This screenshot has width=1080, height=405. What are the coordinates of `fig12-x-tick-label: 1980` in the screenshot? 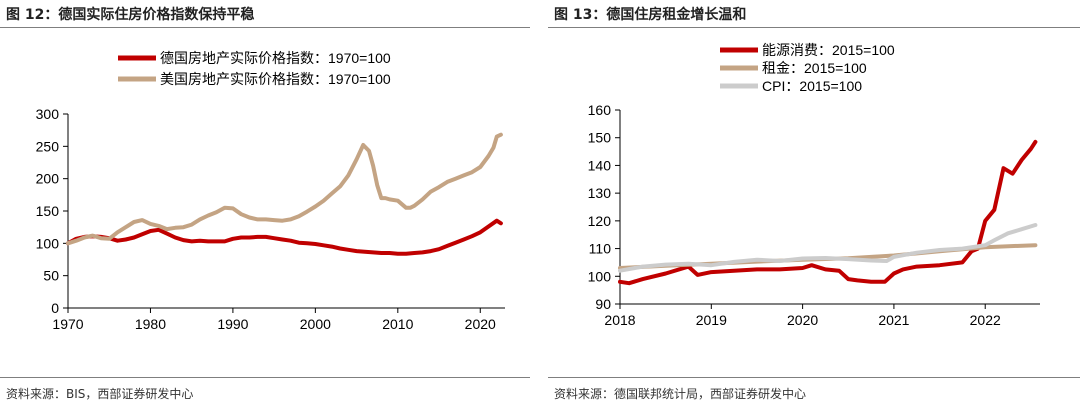 It's located at (150, 324).